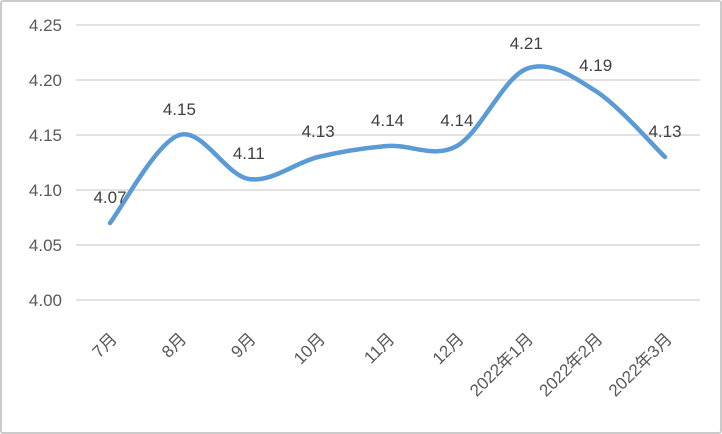 Image resolution: width=722 pixels, height=434 pixels. I want to click on y-axis-tick-label: 4.25, so click(45, 25).